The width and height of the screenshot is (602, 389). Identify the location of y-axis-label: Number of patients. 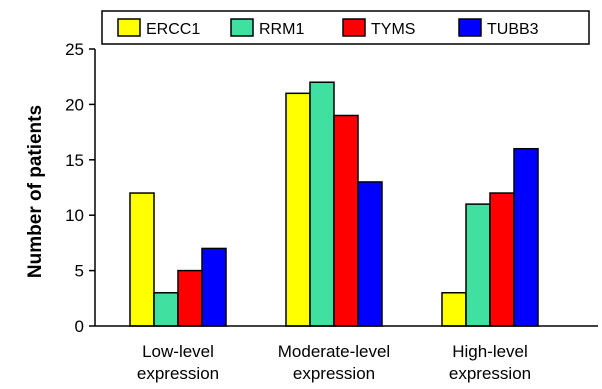
(35, 191).